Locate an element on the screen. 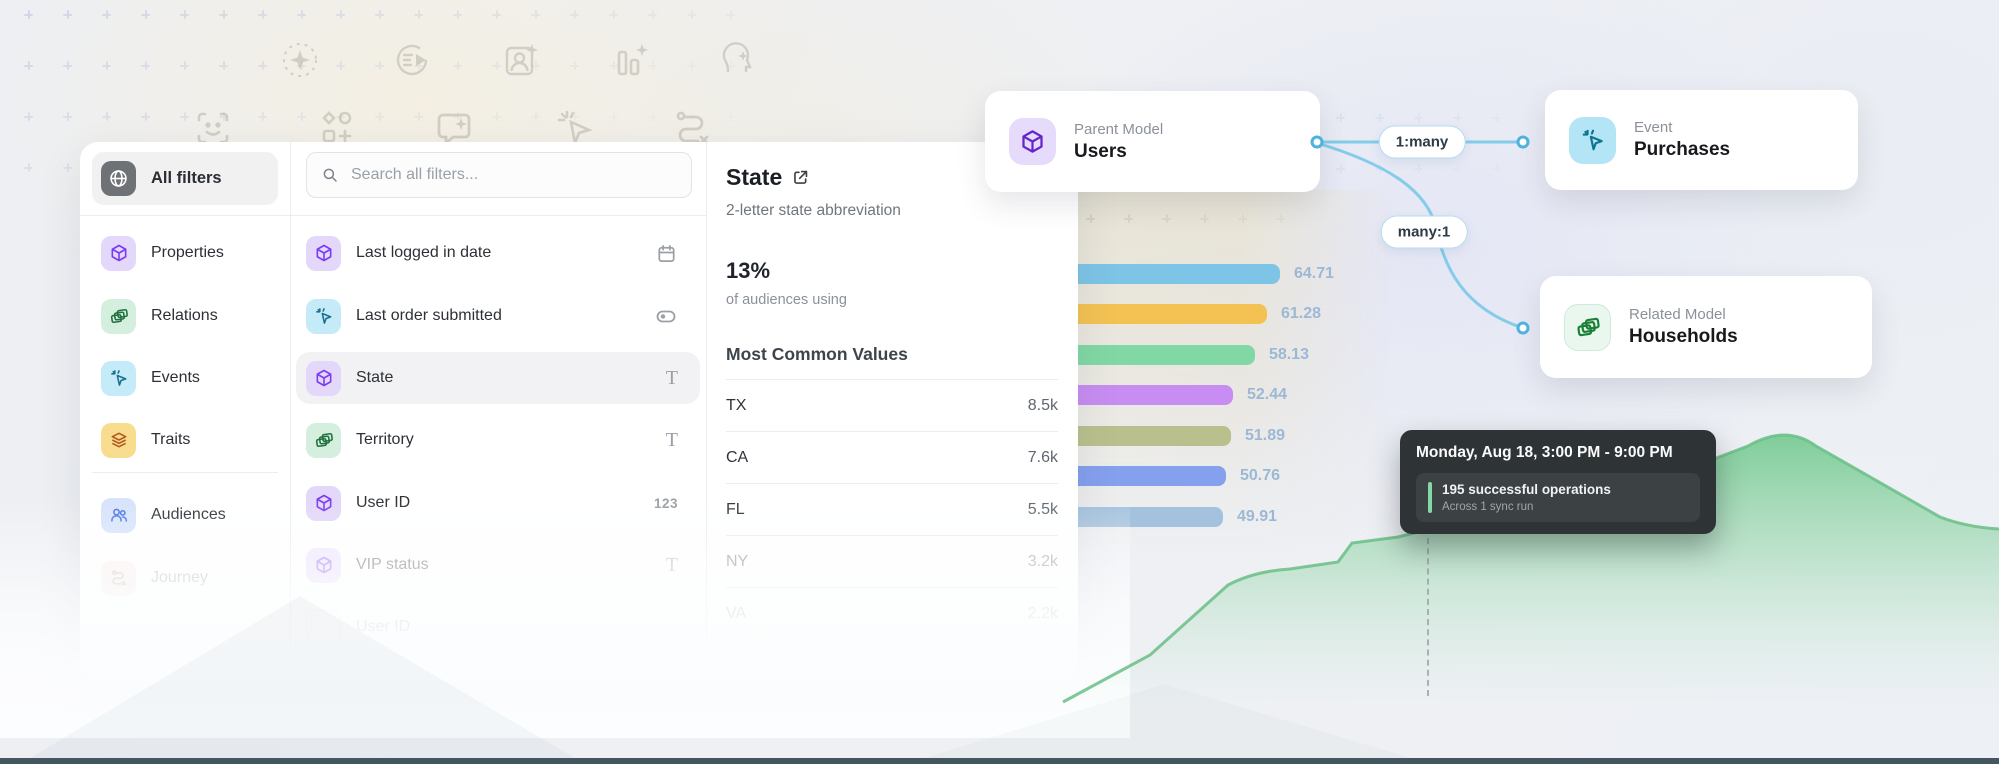  usage-caption: of audiences using is located at coordinates (786, 300).